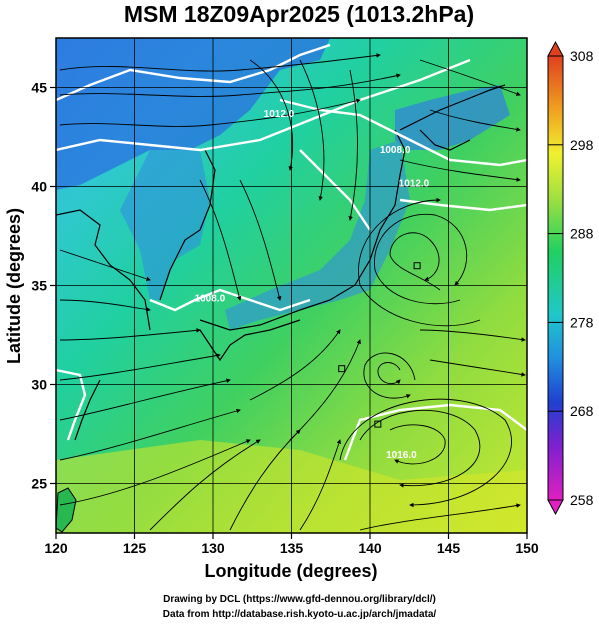  Describe the element at coordinates (378, 424) in the screenshot. I see `high-center-marker` at that location.